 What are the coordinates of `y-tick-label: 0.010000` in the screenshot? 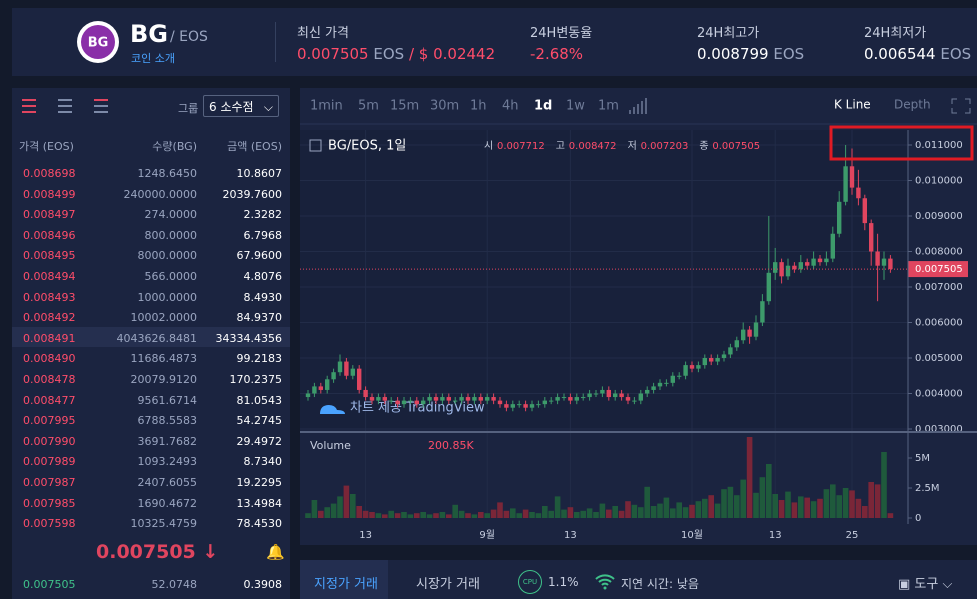 It's located at (939, 181).